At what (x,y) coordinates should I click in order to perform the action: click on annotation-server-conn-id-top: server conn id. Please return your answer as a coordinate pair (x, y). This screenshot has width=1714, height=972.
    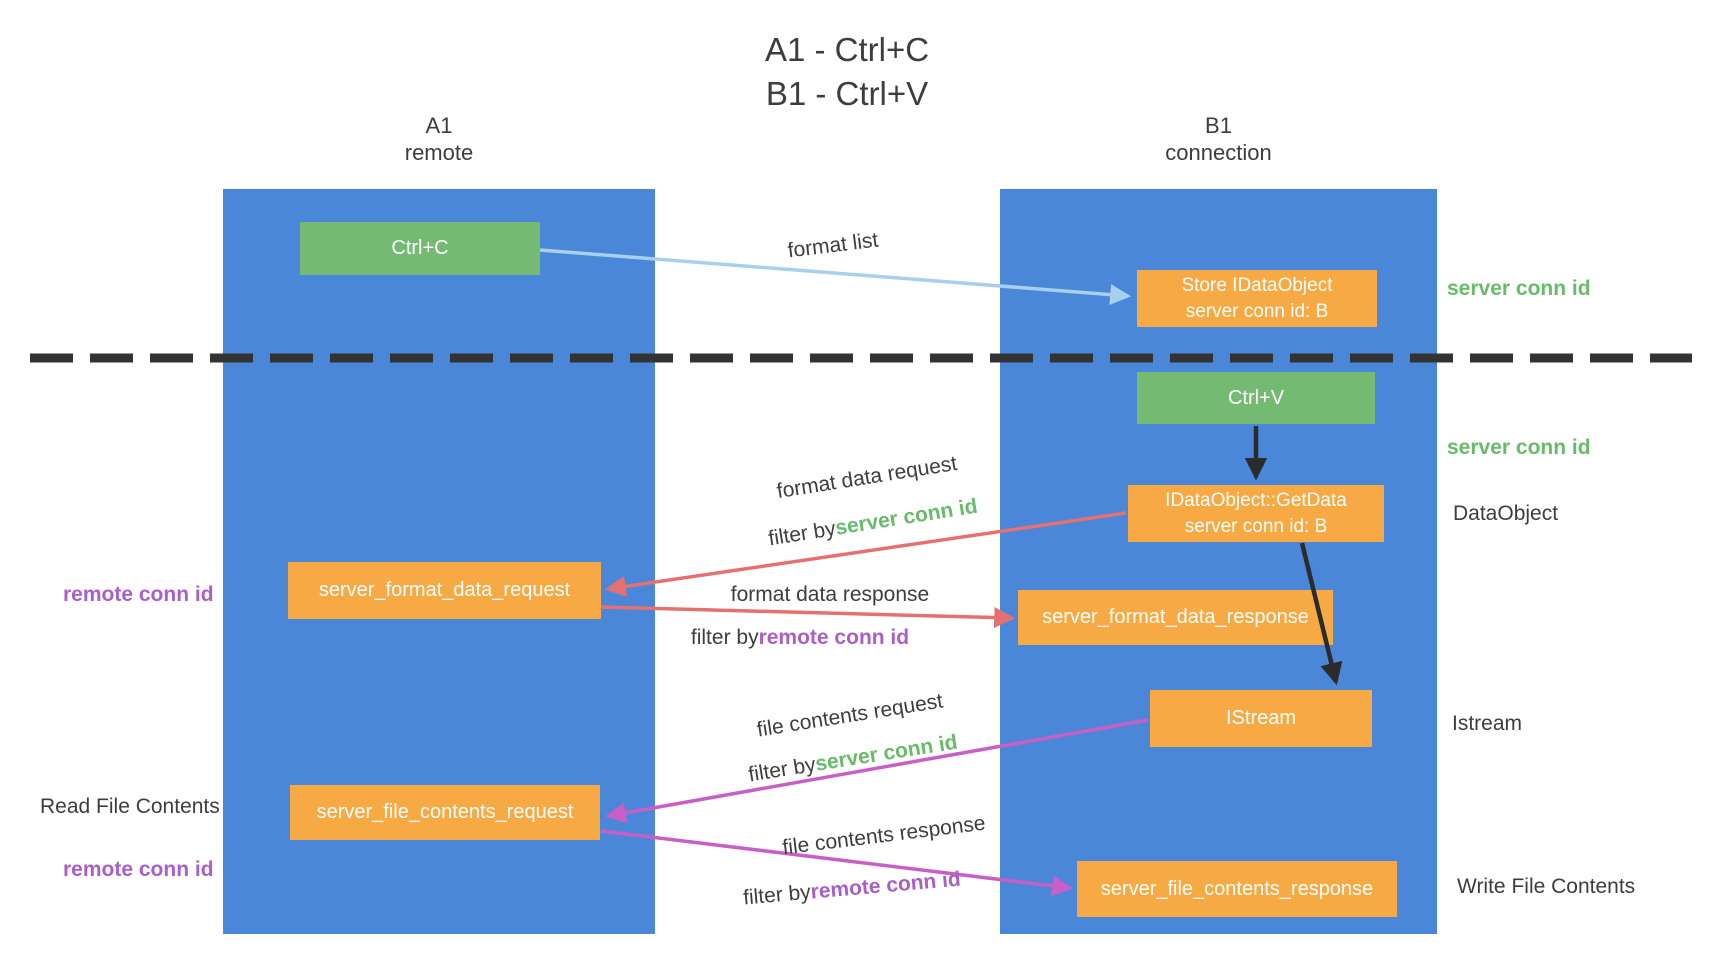
    Looking at the image, I should click on (1519, 288).